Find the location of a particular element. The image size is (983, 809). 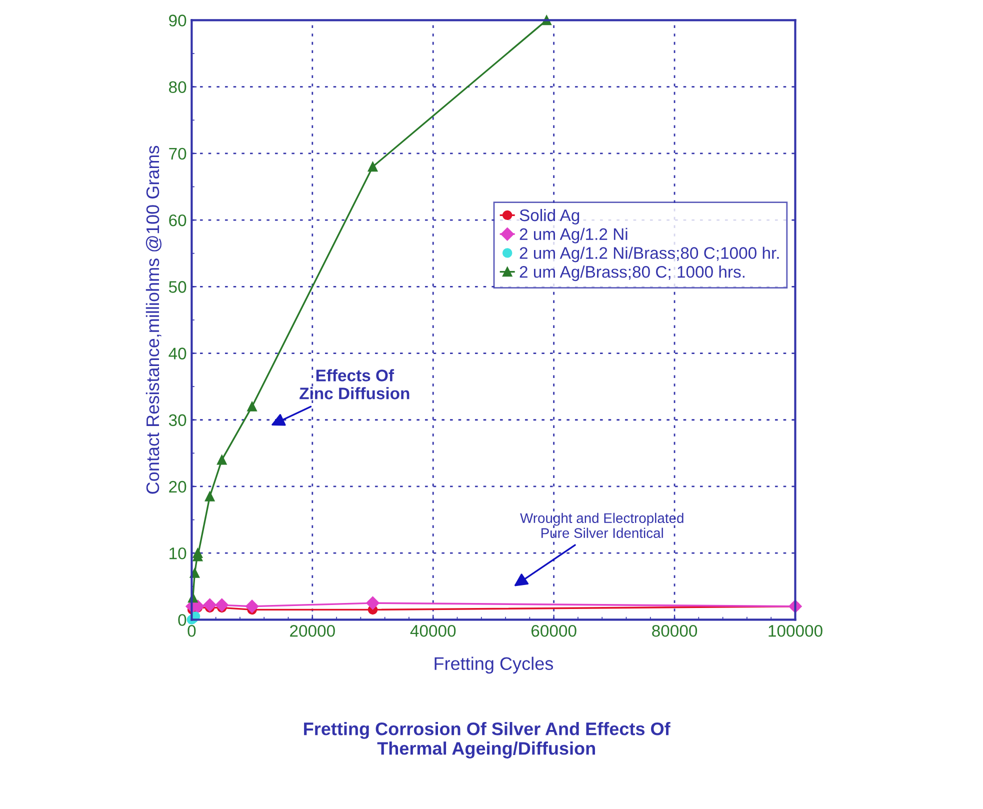

y-tick-label: 0 is located at coordinates (182, 620).